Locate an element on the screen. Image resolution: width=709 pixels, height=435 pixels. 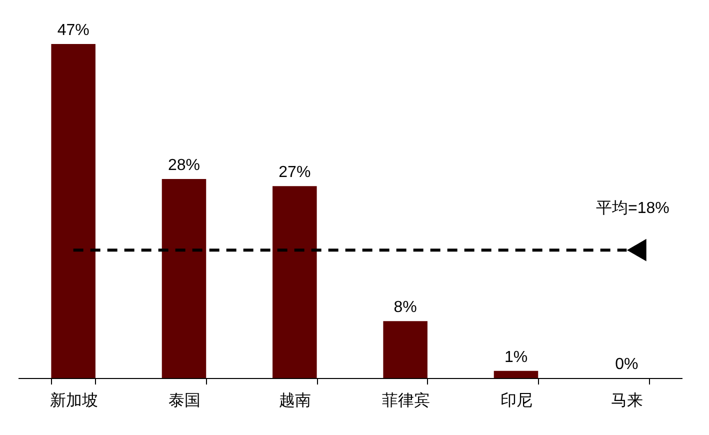
ref-line-label: 平均=18% is located at coordinates (633, 209).